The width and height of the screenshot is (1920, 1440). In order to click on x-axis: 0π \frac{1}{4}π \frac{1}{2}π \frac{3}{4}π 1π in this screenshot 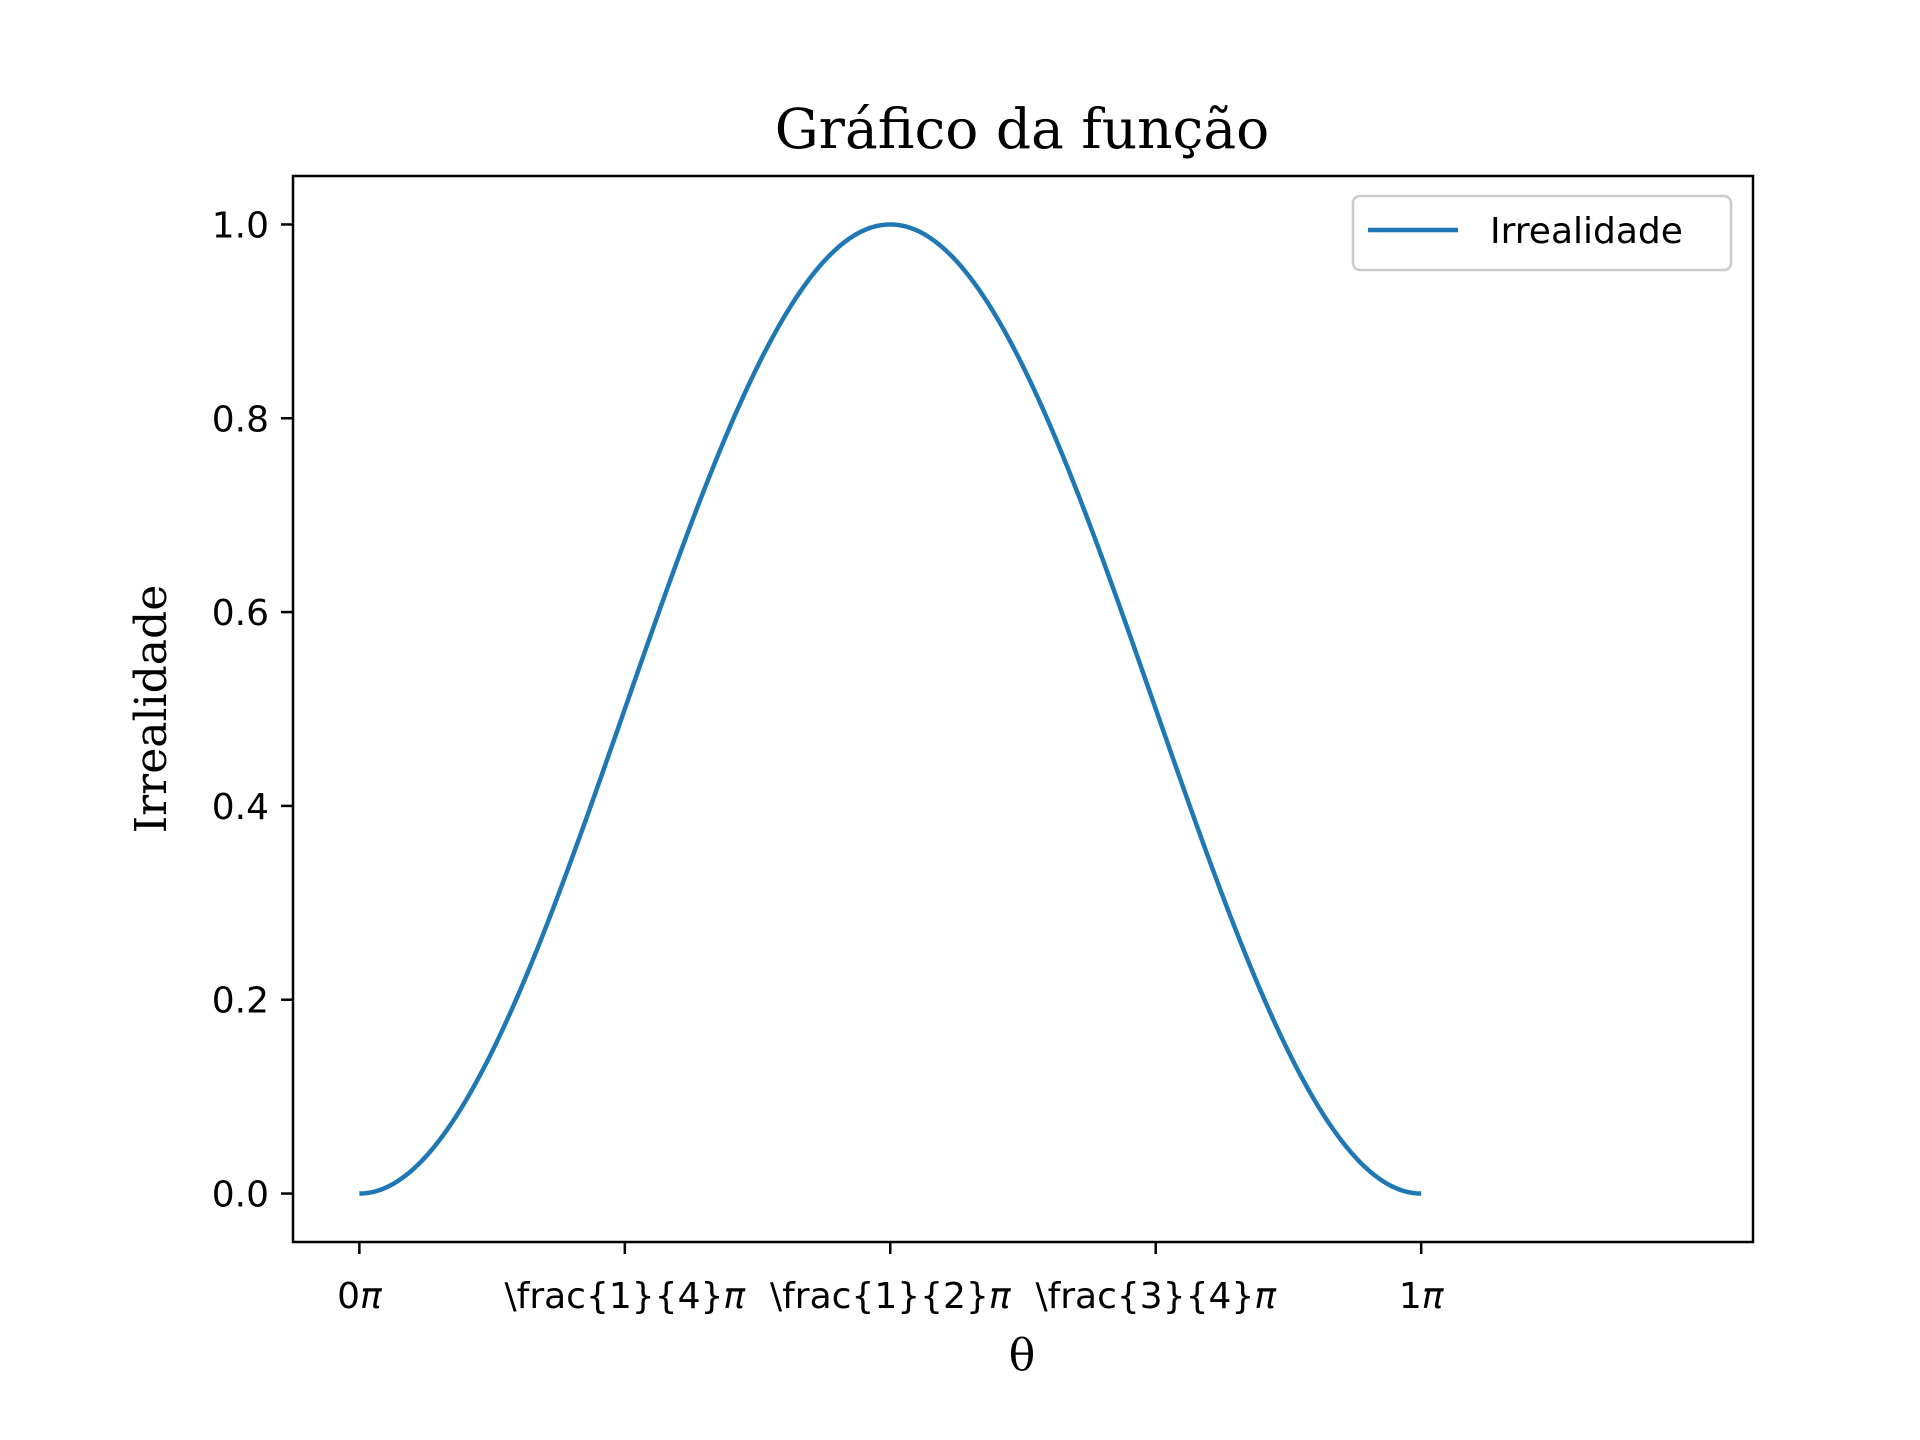, I will do `click(891, 1279)`.